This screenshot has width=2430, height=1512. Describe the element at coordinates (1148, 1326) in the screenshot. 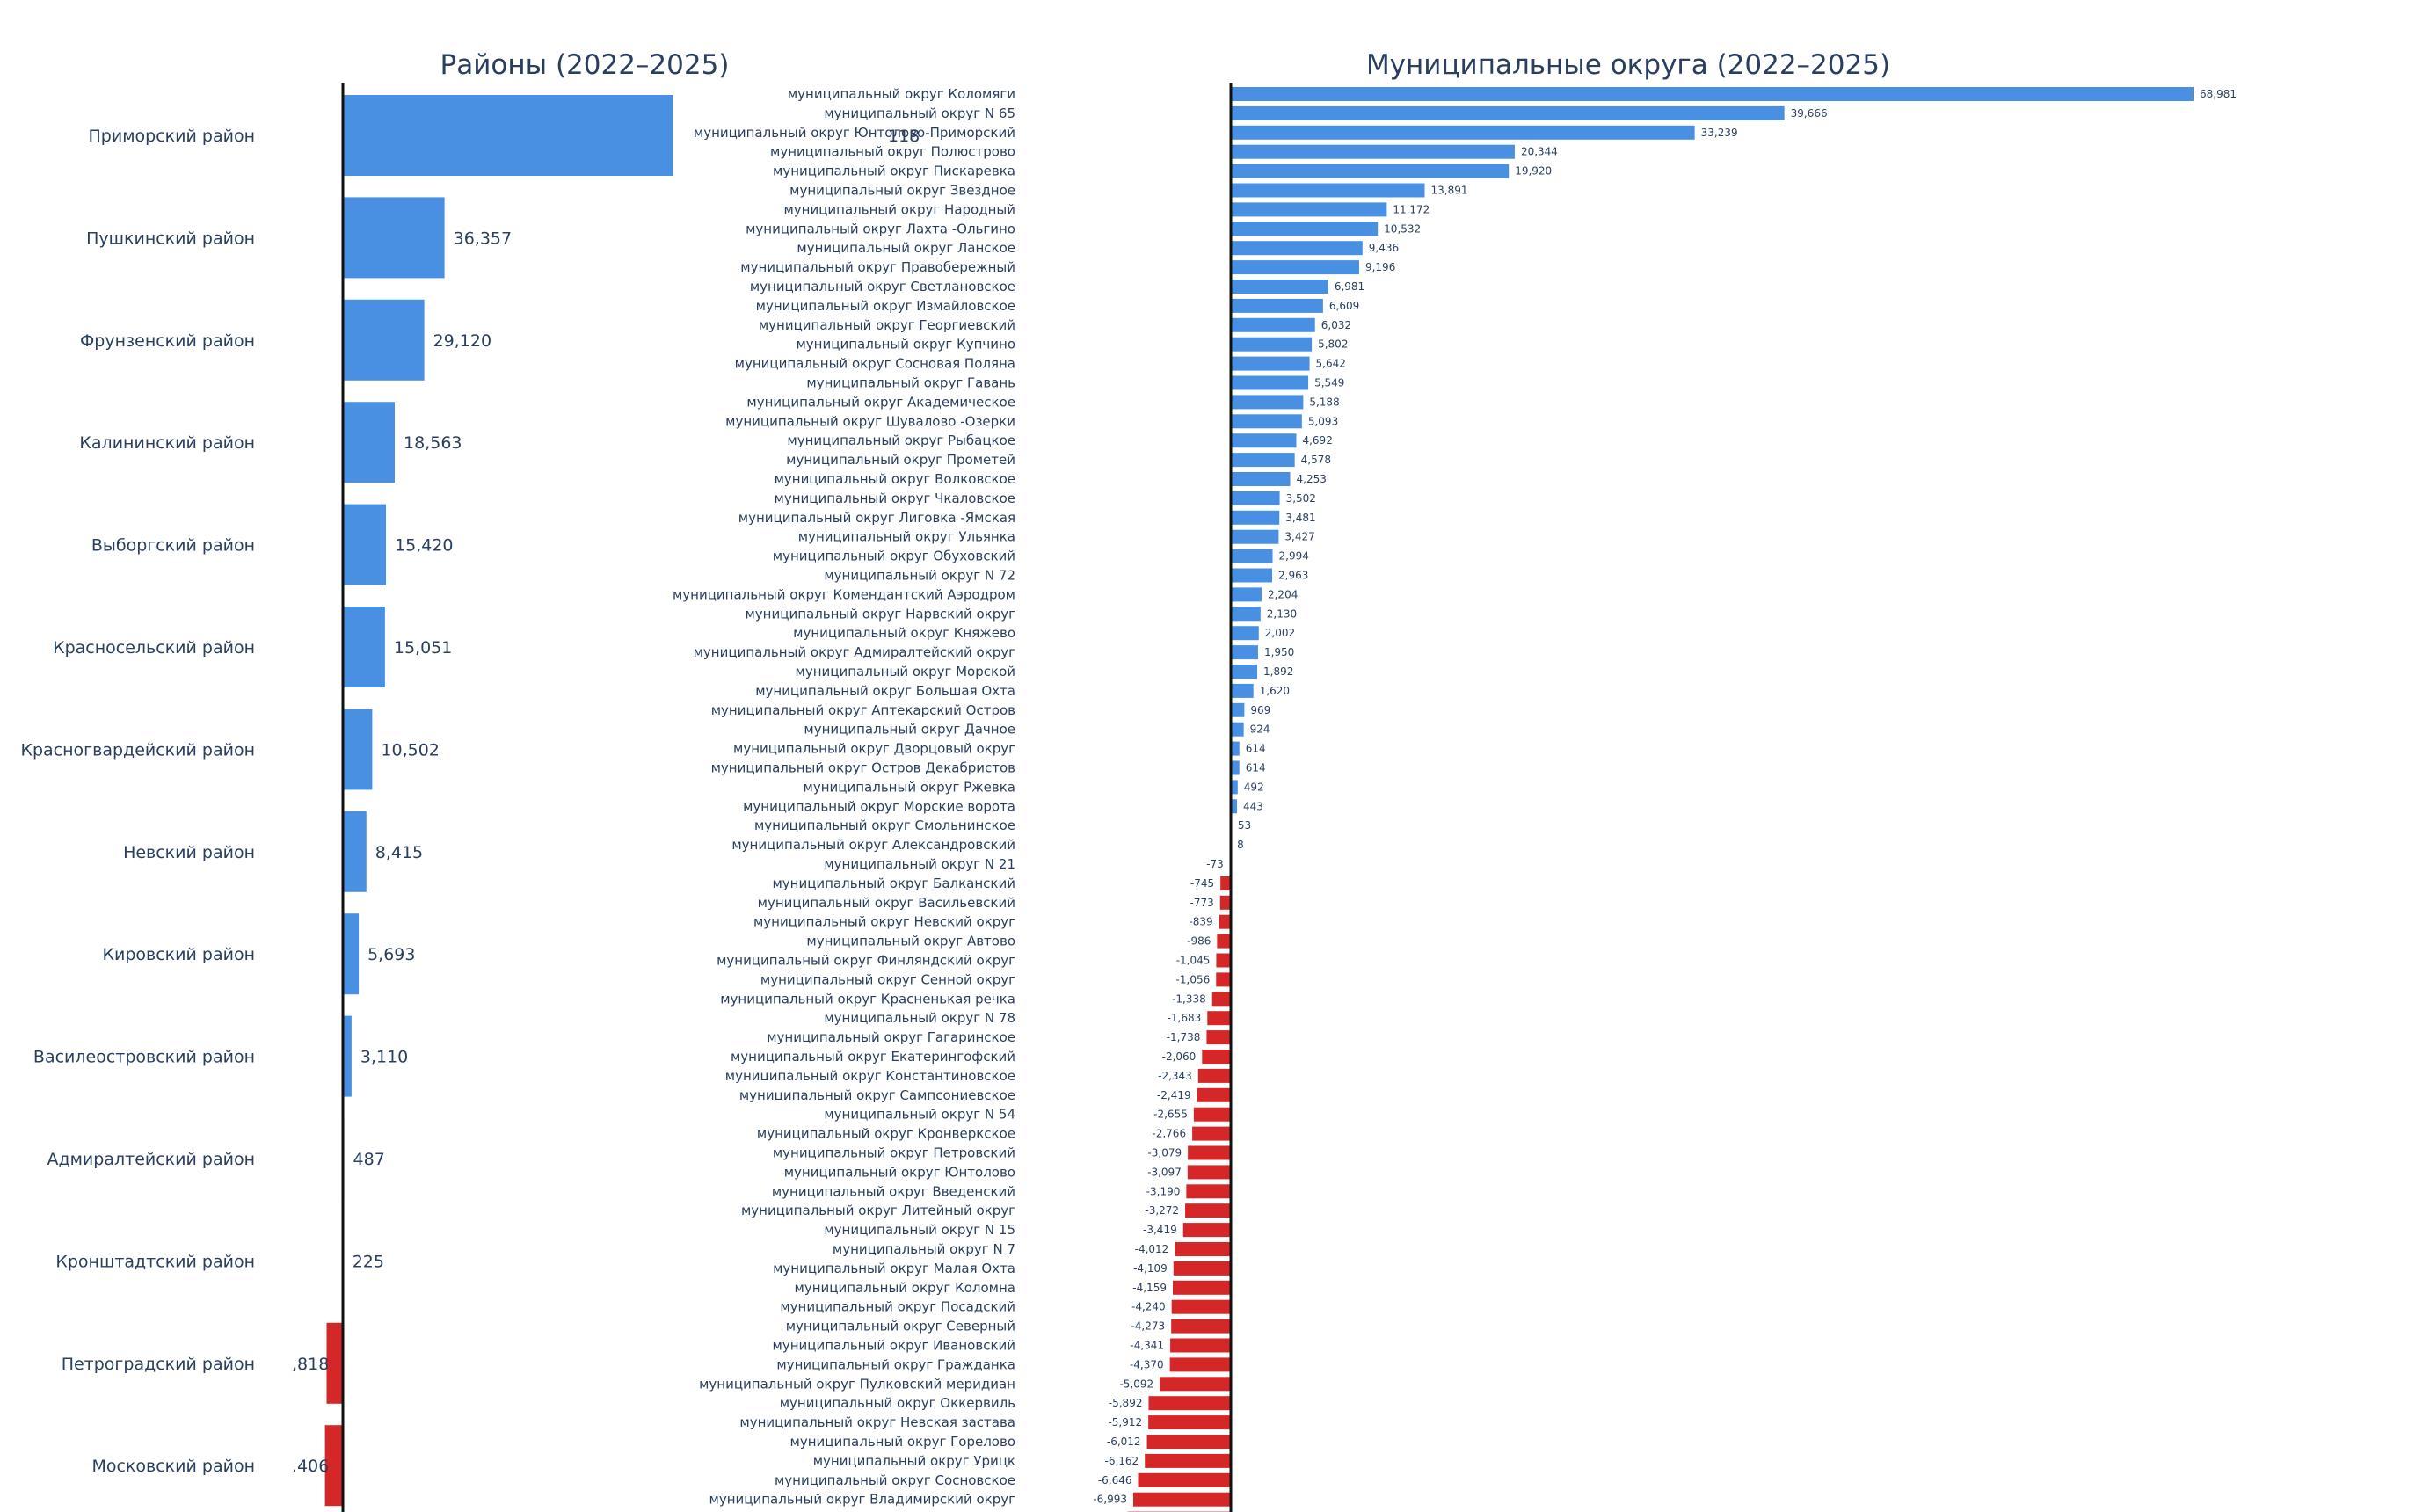

I see `municipal-value-label: -4,273` at that location.